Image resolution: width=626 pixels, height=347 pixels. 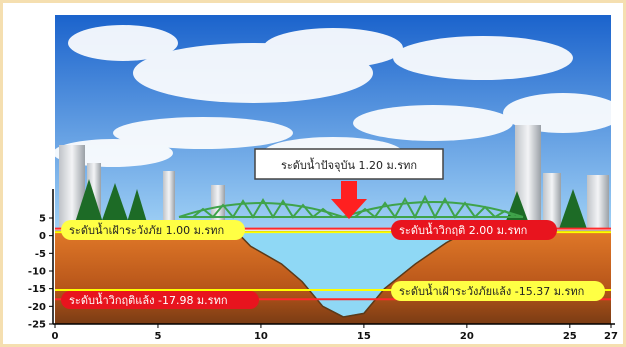 I want to click on y-tick-label: -25, so click(x=37, y=325).